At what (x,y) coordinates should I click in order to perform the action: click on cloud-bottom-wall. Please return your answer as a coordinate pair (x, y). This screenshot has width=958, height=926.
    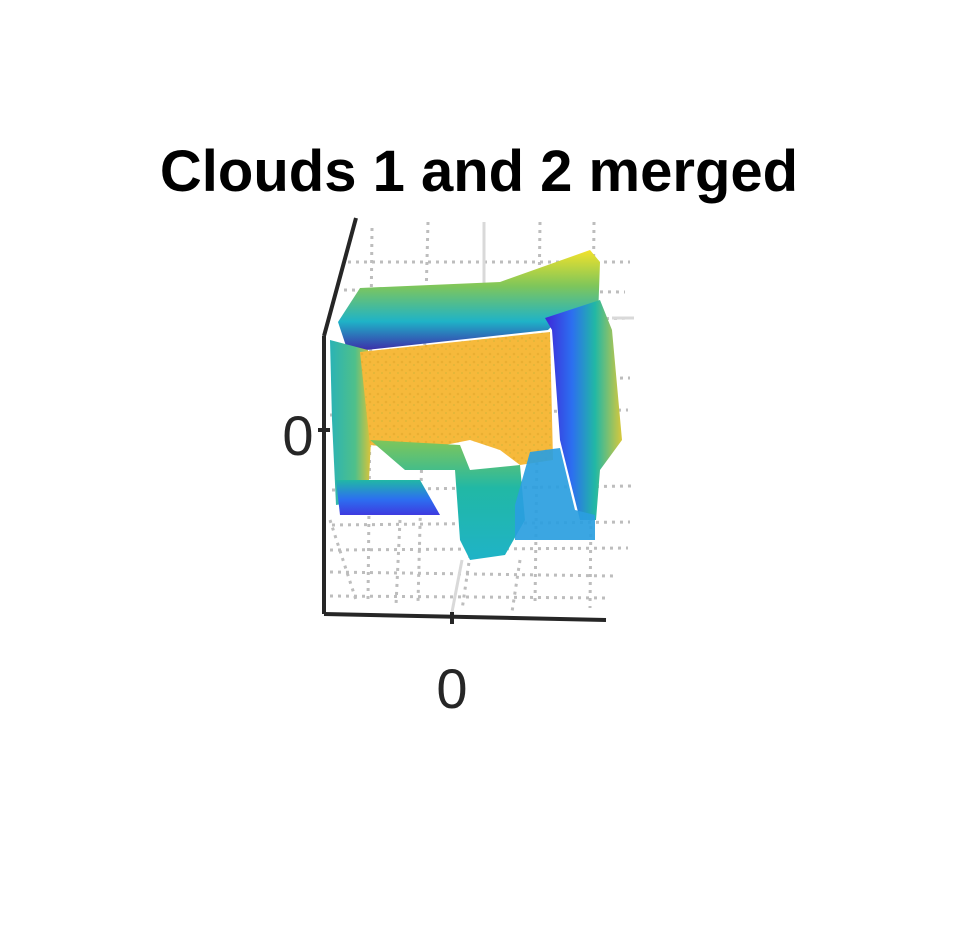
    Looking at the image, I should click on (388, 497).